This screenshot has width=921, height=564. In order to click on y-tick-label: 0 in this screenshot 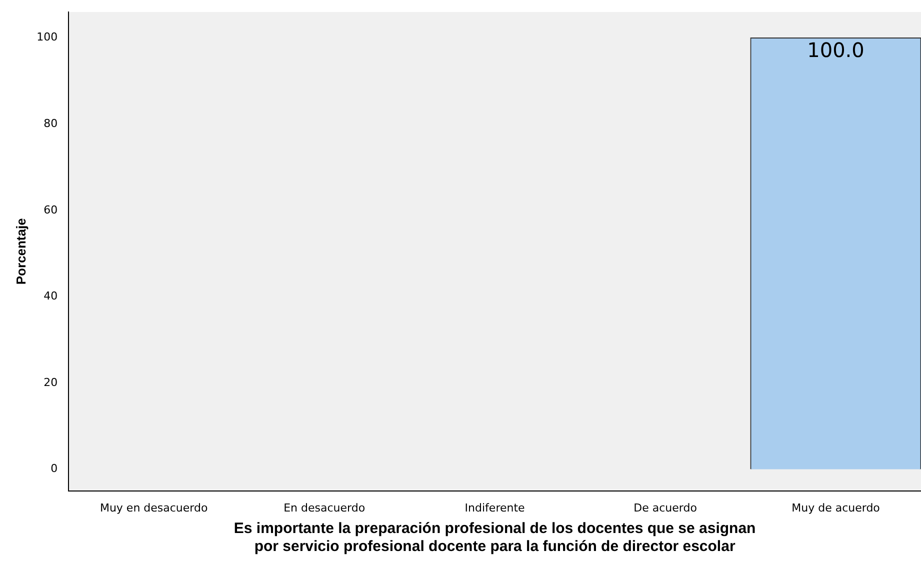, I will do `click(54, 469)`.